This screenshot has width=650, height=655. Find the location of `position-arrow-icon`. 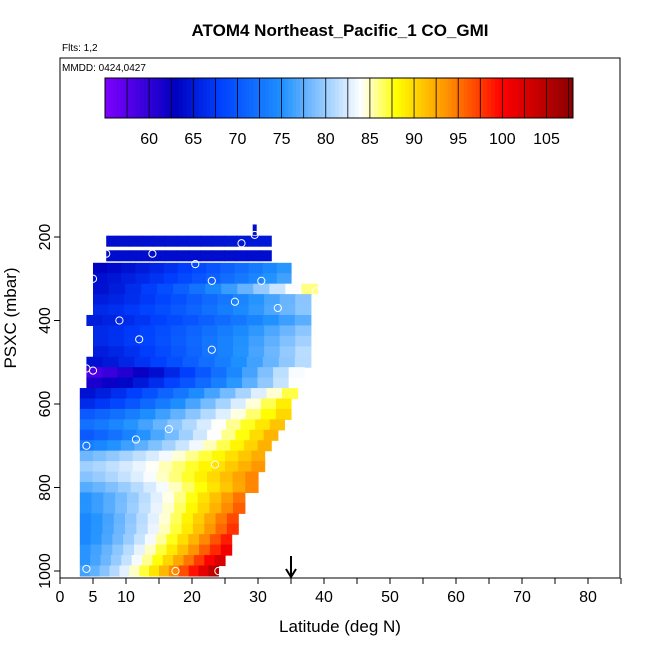

position-arrow-icon is located at coordinates (291, 567).